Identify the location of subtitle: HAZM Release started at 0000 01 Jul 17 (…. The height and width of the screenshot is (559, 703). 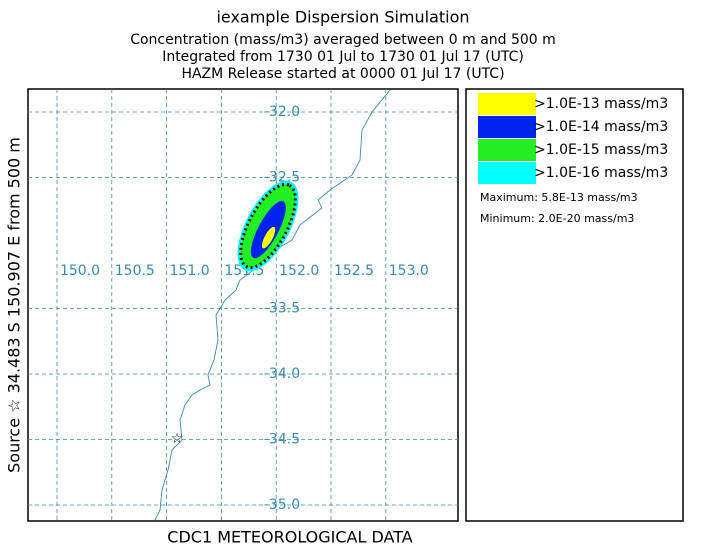
(342, 74).